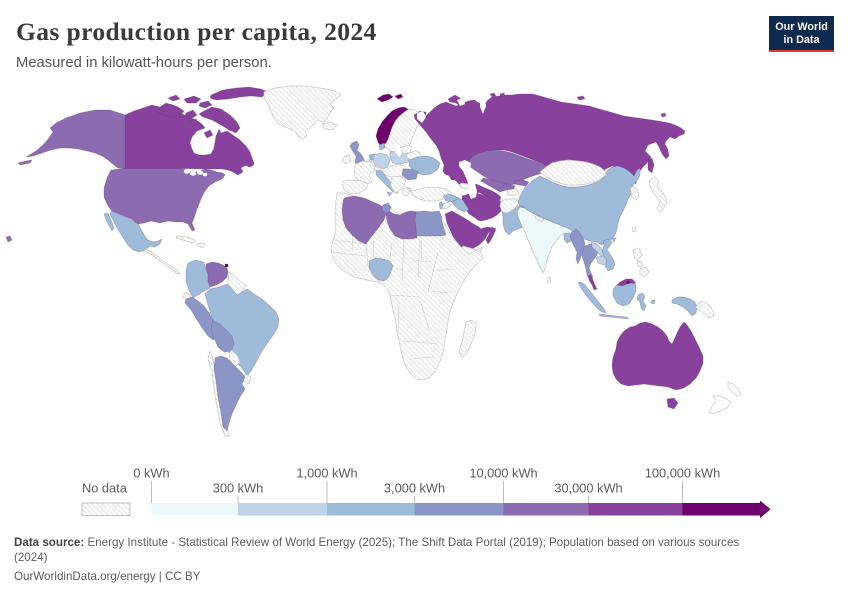 This screenshot has height=600, width=850. Describe the element at coordinates (326, 473) in the screenshot. I see `svg-text: 1,000 kWh` at that location.